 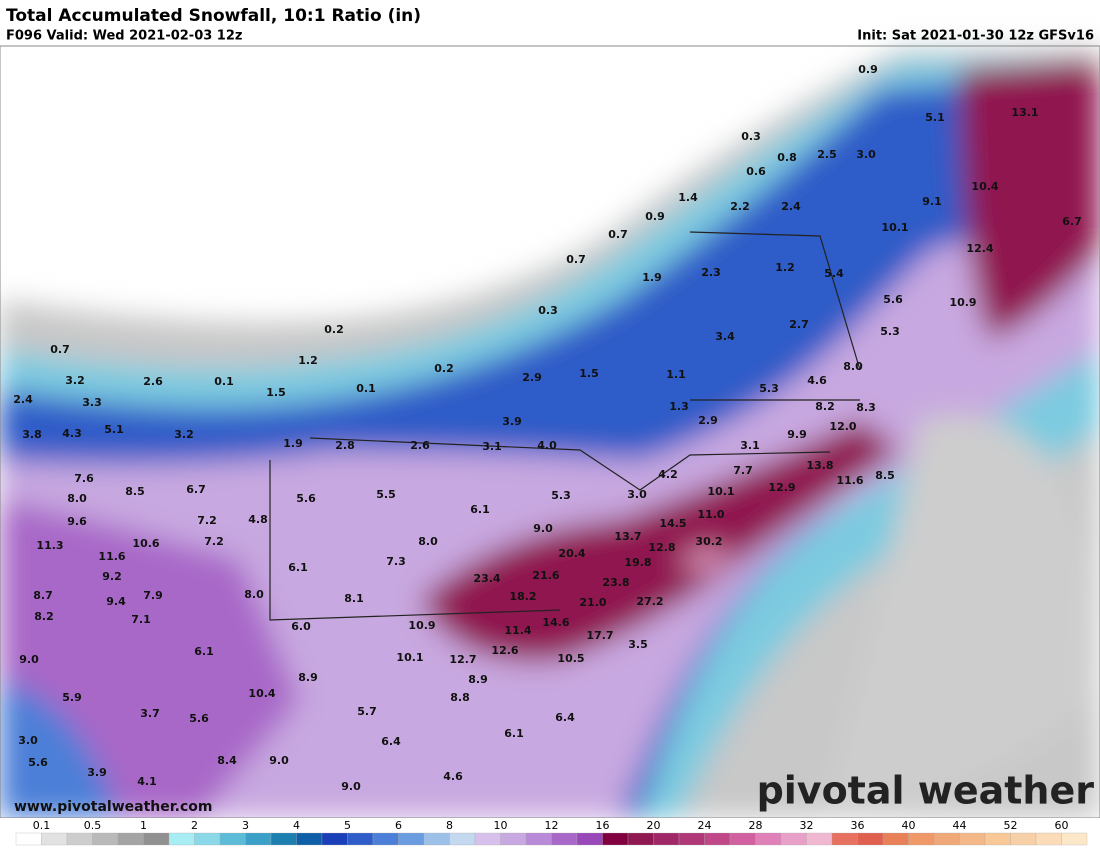 What do you see at coordinates (258, 519) in the screenshot?
I see `snow-label: 4.8` at bounding box center [258, 519].